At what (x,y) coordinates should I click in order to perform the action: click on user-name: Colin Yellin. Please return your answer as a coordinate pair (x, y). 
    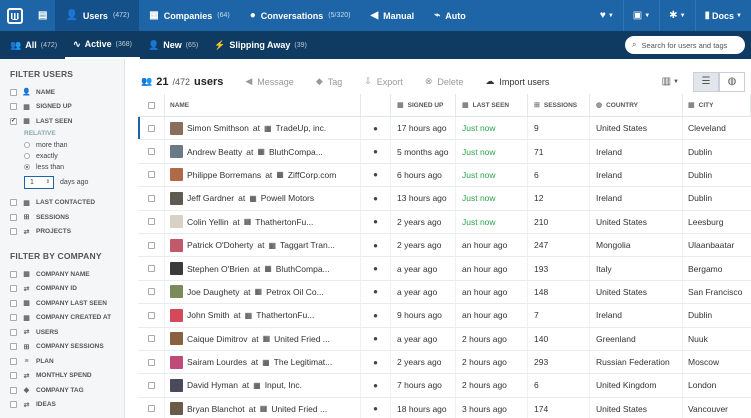
    Looking at the image, I should click on (208, 221).